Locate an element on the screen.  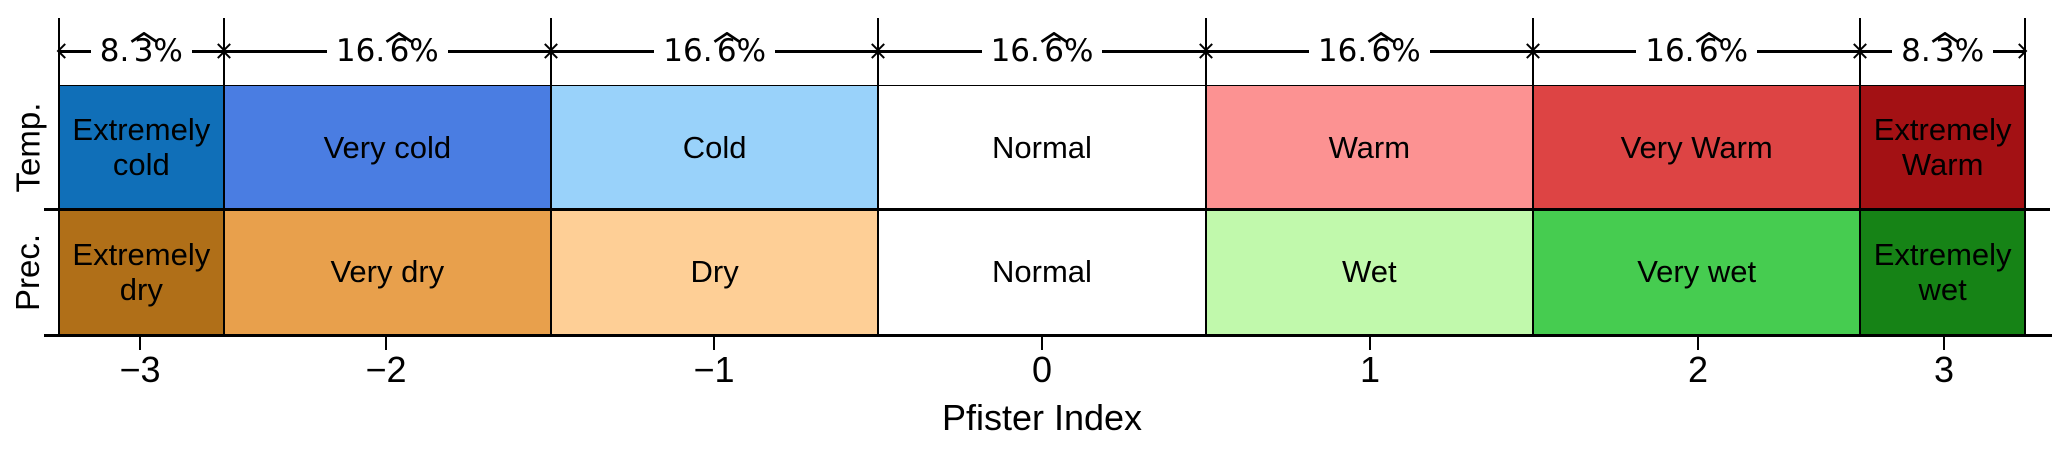
x-tick-label: −2 is located at coordinates (386, 369).